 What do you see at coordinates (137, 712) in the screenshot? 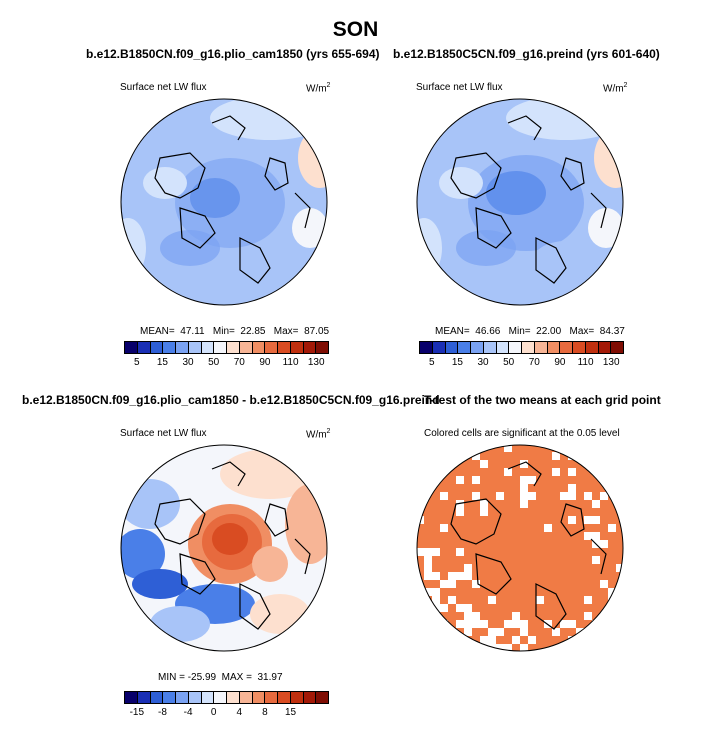
I see `panel3-colorbar-tick-label: -15` at bounding box center [137, 712].